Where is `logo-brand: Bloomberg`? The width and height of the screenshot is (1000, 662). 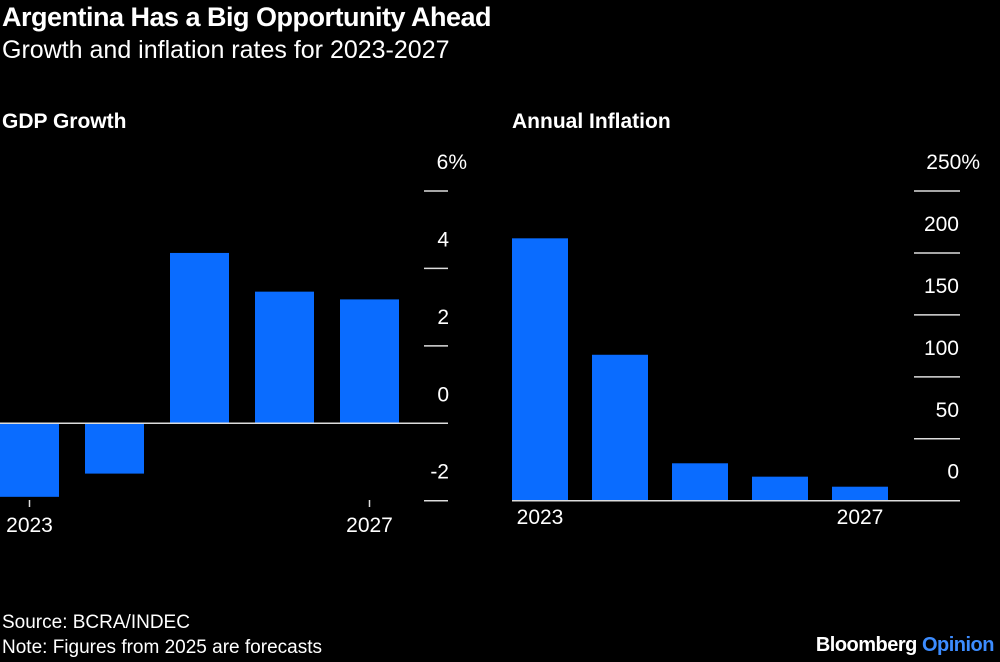
logo-brand: Bloomberg is located at coordinates (866, 645).